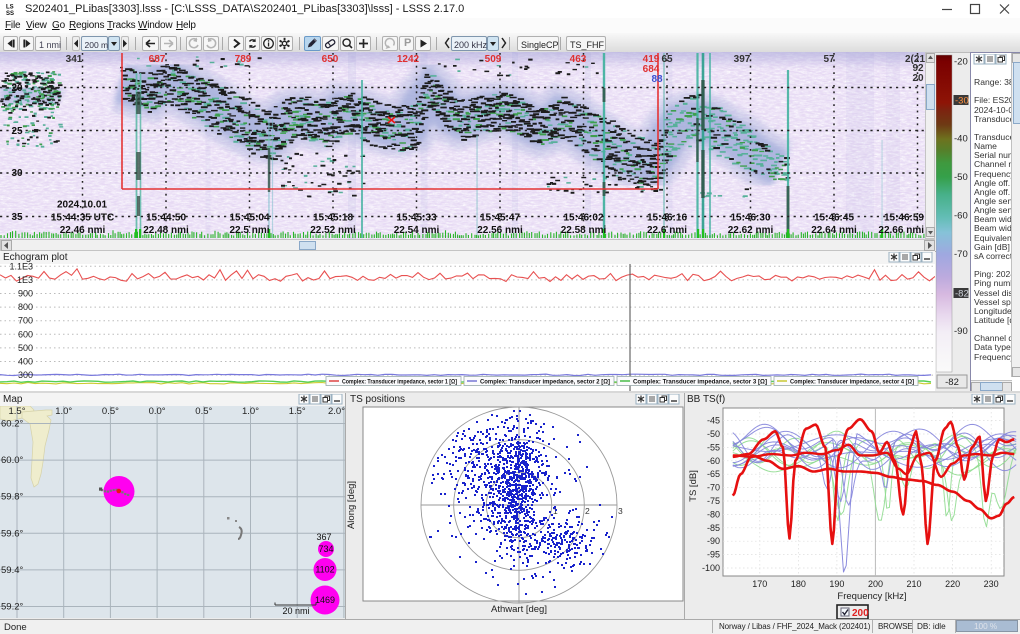 The width and height of the screenshot is (1020, 634). What do you see at coordinates (25, 307) in the screenshot?
I see `svg-text: 800` at bounding box center [25, 307].